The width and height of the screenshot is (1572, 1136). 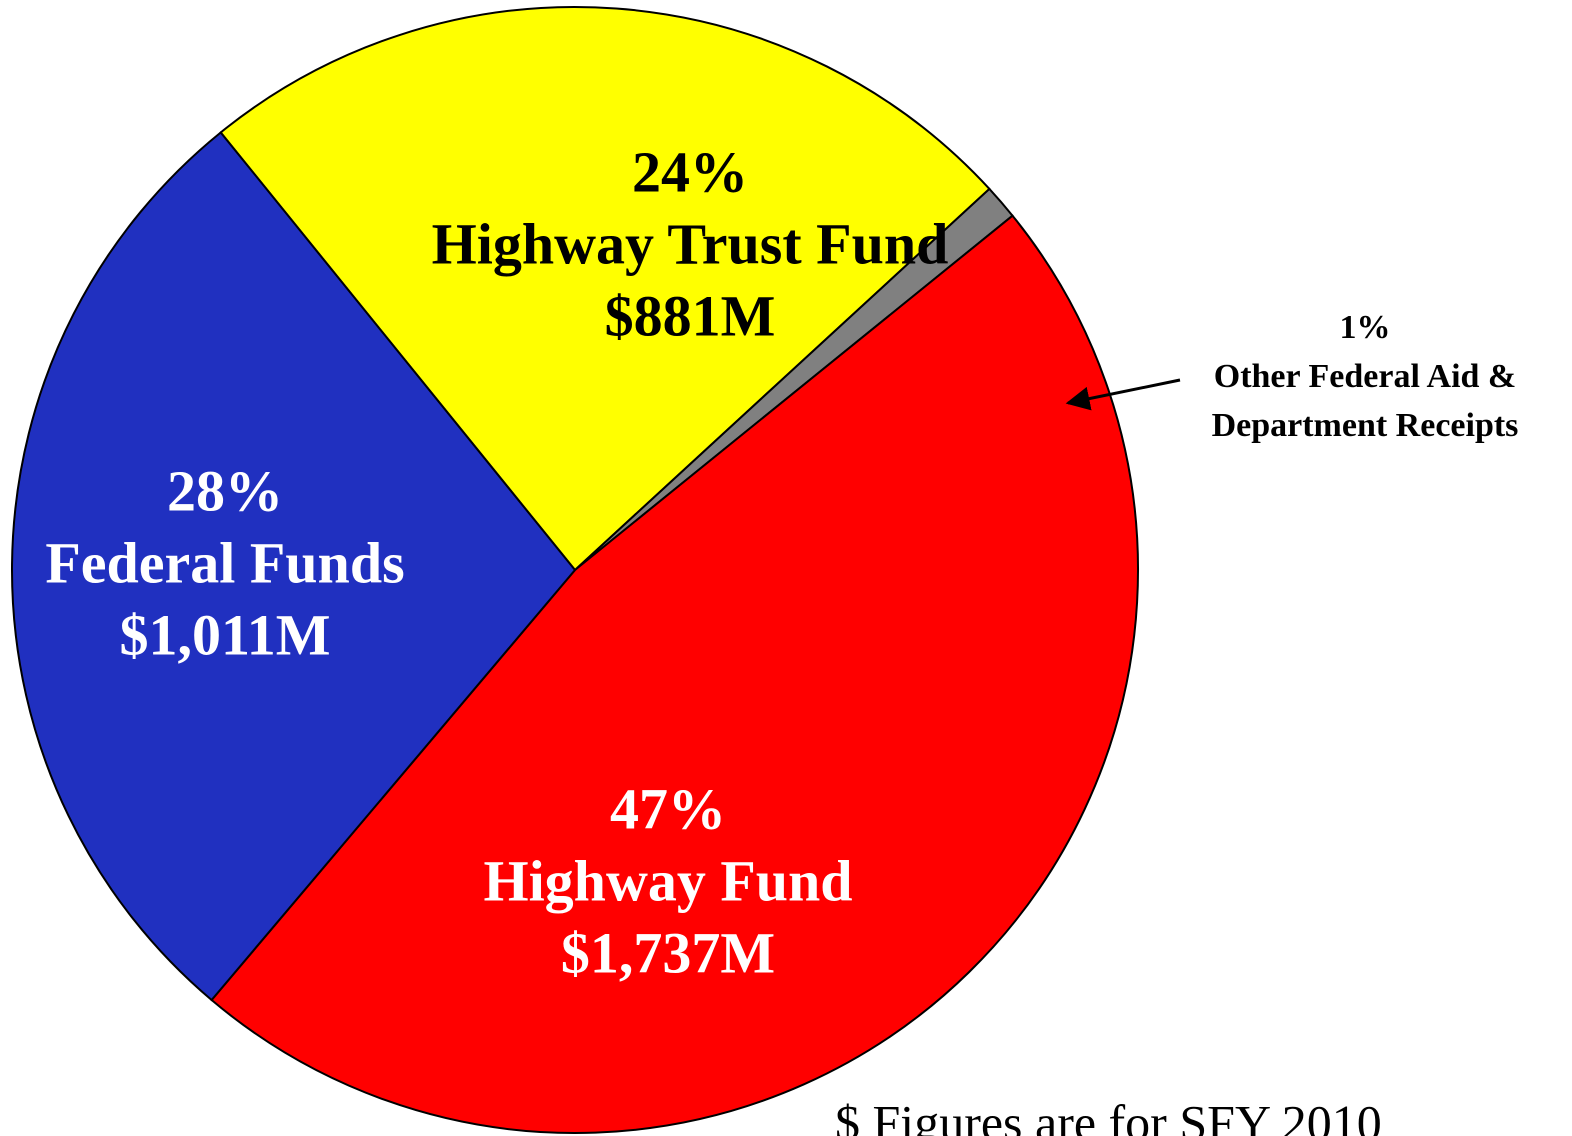 I want to click on slice-percent: 28%, so click(x=225, y=490).